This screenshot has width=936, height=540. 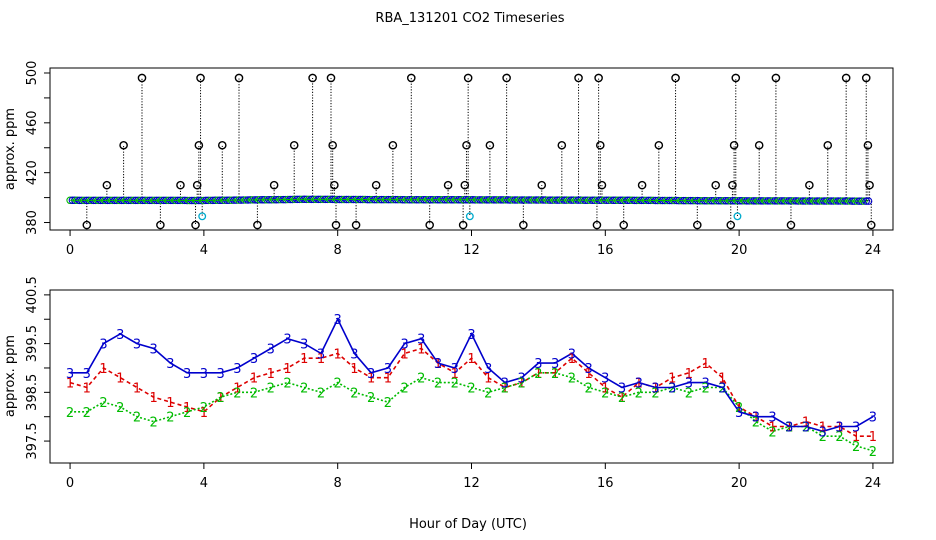 I want to click on y-tick-label: 500, so click(x=32, y=73).